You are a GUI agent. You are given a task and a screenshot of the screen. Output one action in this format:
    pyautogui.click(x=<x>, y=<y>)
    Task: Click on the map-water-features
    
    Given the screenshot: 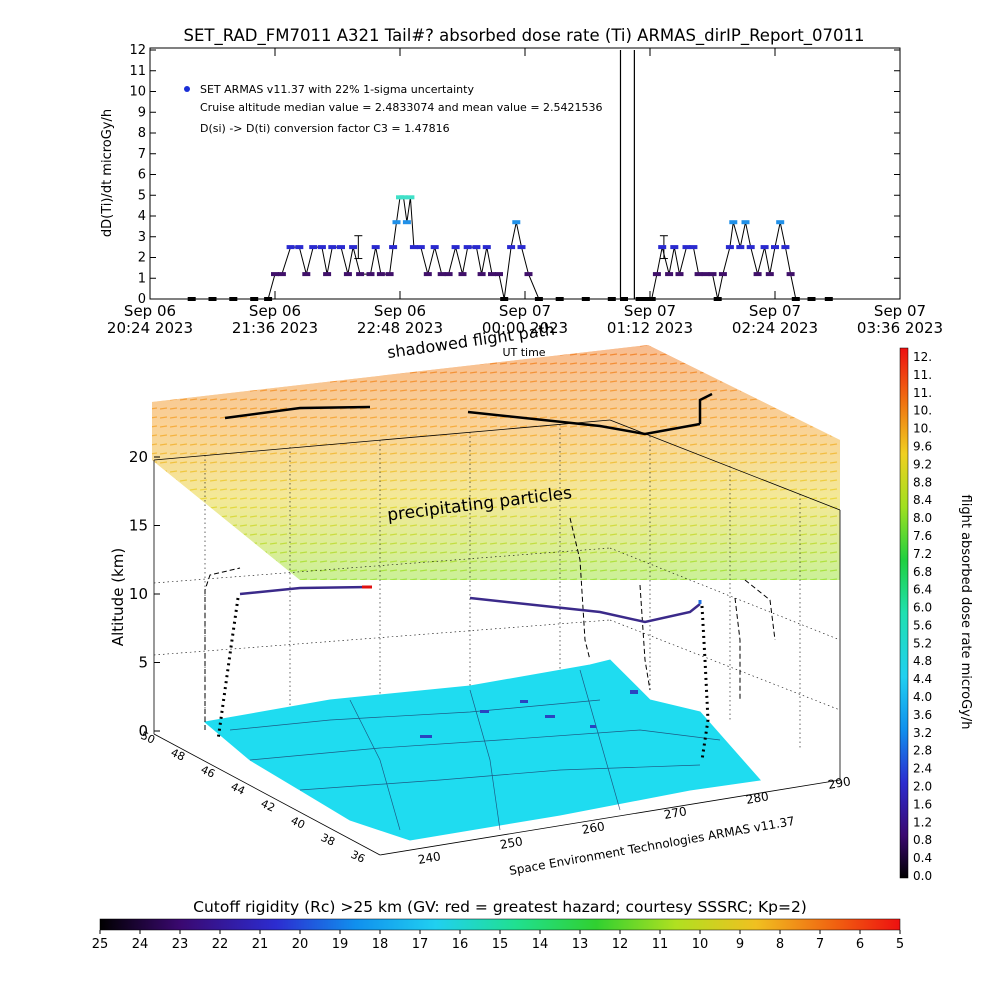 What is the action you would take?
    pyautogui.click(x=529, y=714)
    